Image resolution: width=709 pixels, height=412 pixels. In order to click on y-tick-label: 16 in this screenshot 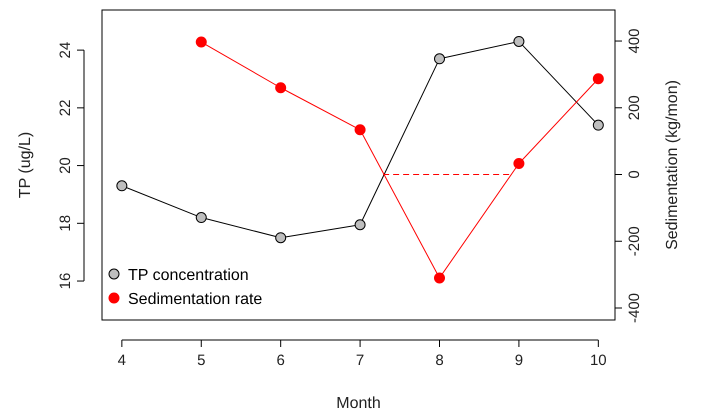, I will do `click(65, 281)`.